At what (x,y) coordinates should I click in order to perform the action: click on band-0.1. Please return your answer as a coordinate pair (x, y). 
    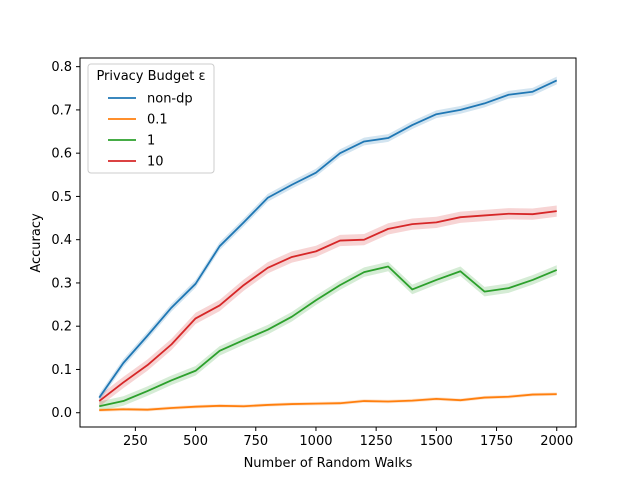
    Looking at the image, I should click on (328, 402).